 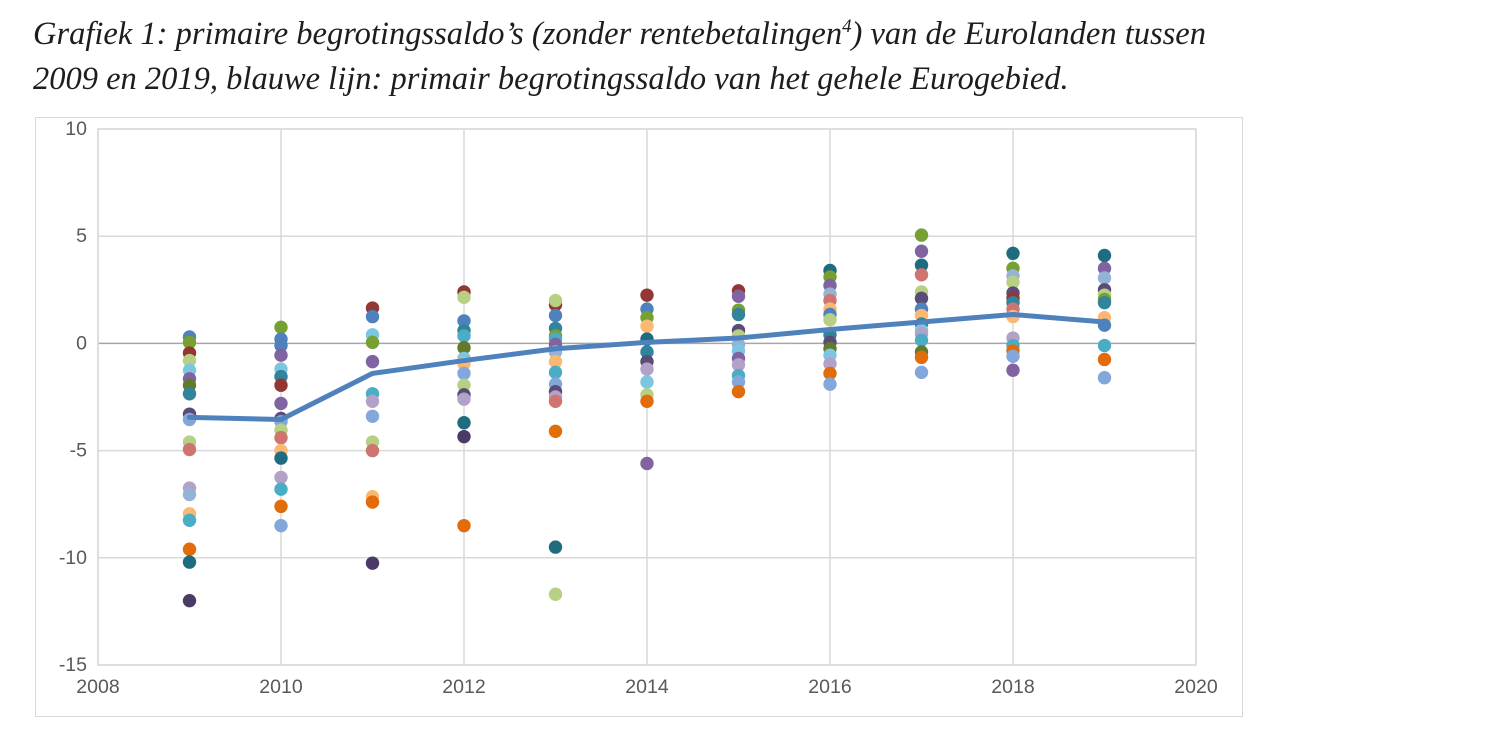 I want to click on y-tick-label: -5, so click(x=78, y=451).